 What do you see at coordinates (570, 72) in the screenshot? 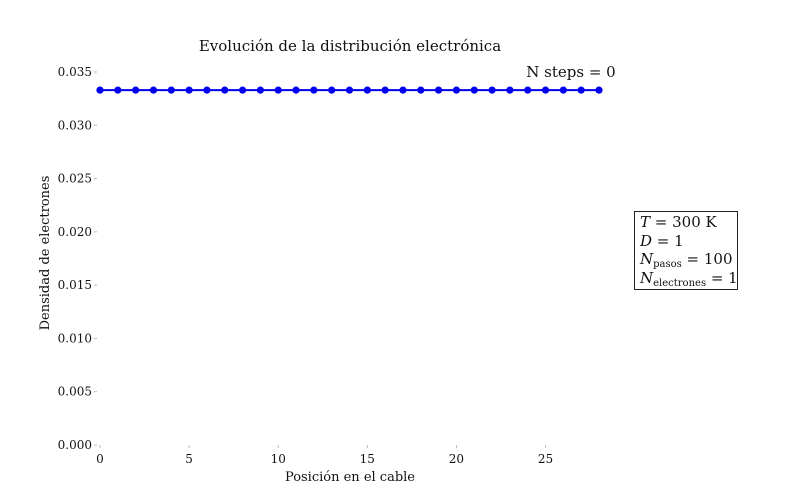
I see `steps-annotation: N steps = 0` at bounding box center [570, 72].